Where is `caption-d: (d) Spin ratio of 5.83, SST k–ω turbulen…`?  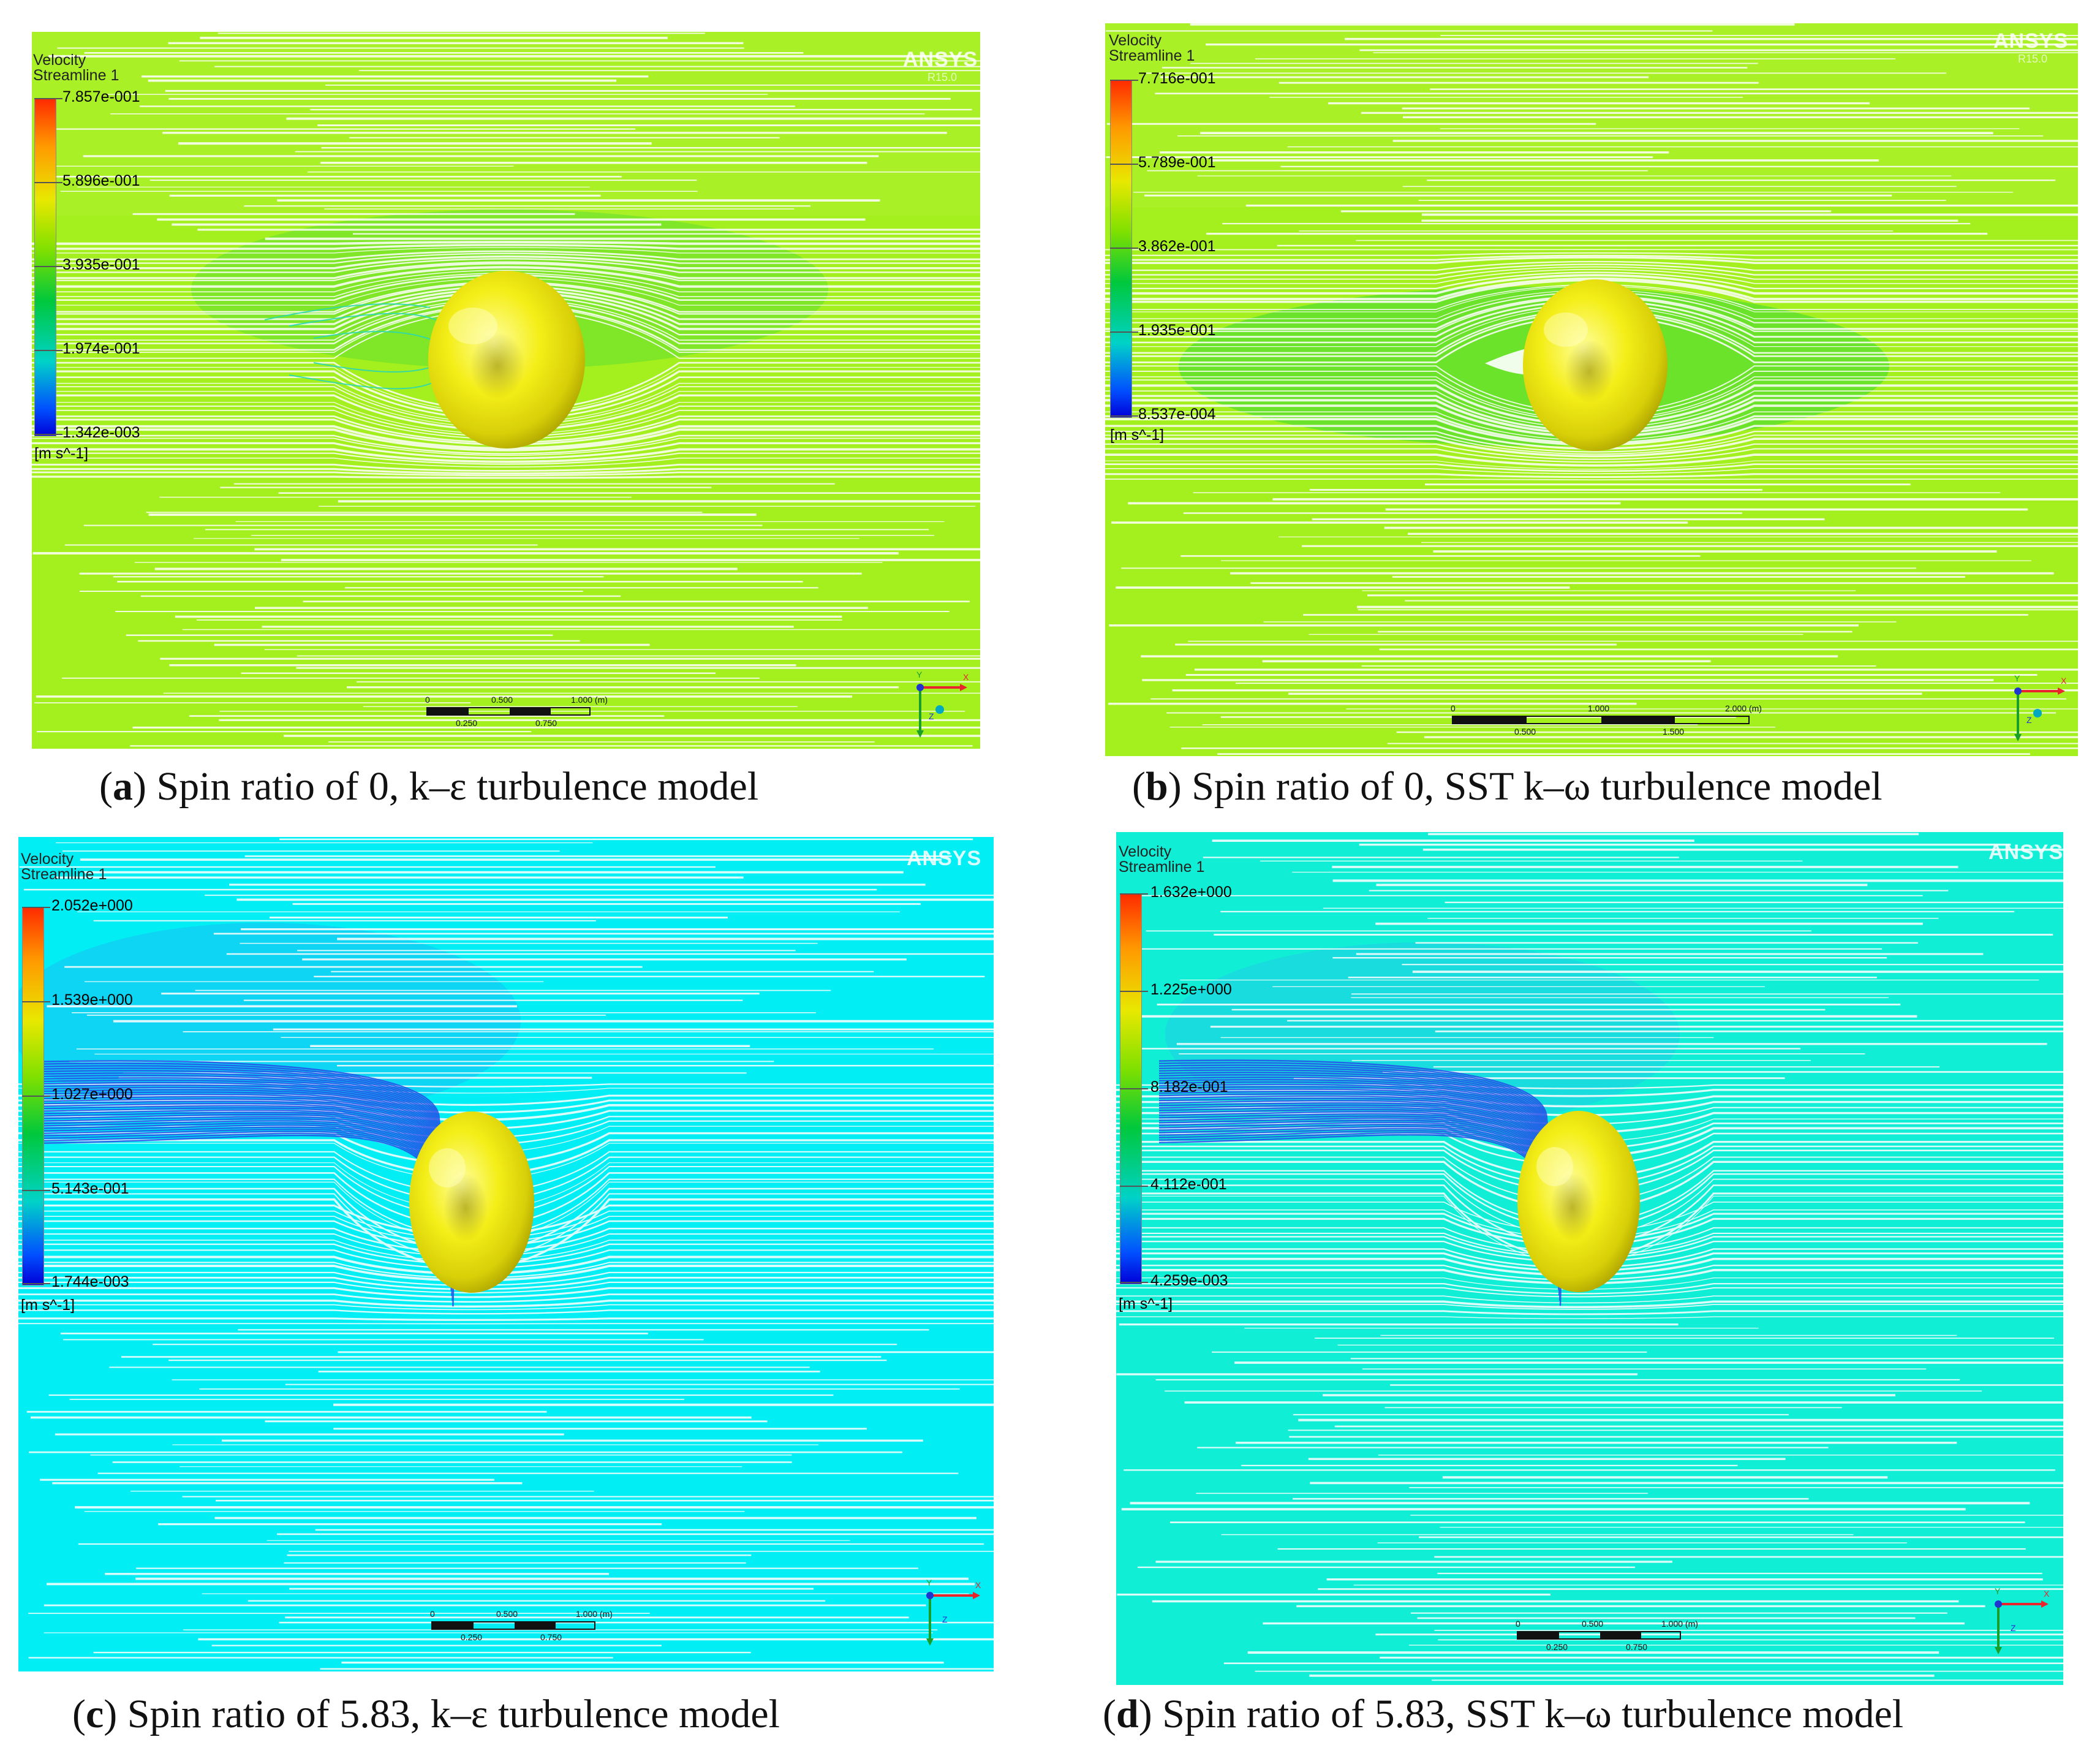 caption-d: (d) Spin ratio of 5.83, SST k–ω turbulen… is located at coordinates (1503, 1714).